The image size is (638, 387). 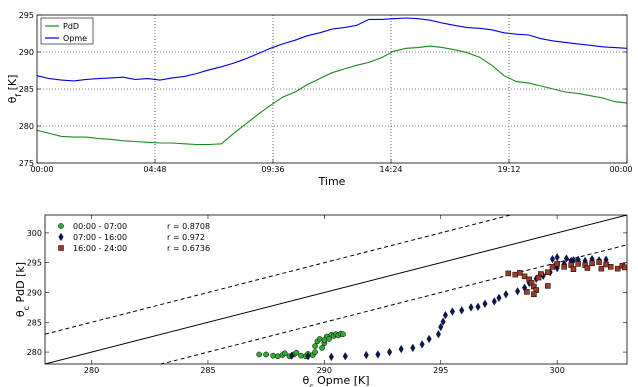 What do you see at coordinates (207, 370) in the screenshot?
I see `x-tick-label: 285` at bounding box center [207, 370].